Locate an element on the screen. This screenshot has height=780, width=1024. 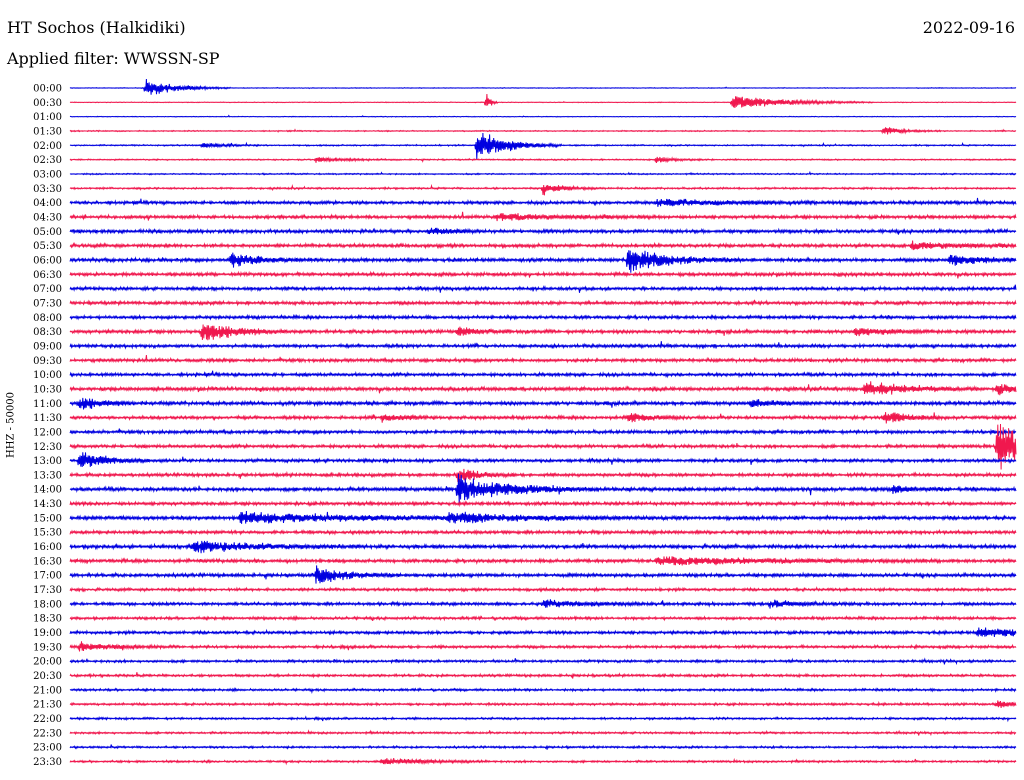
row-time-label: 18:00 is located at coordinates (47, 604).